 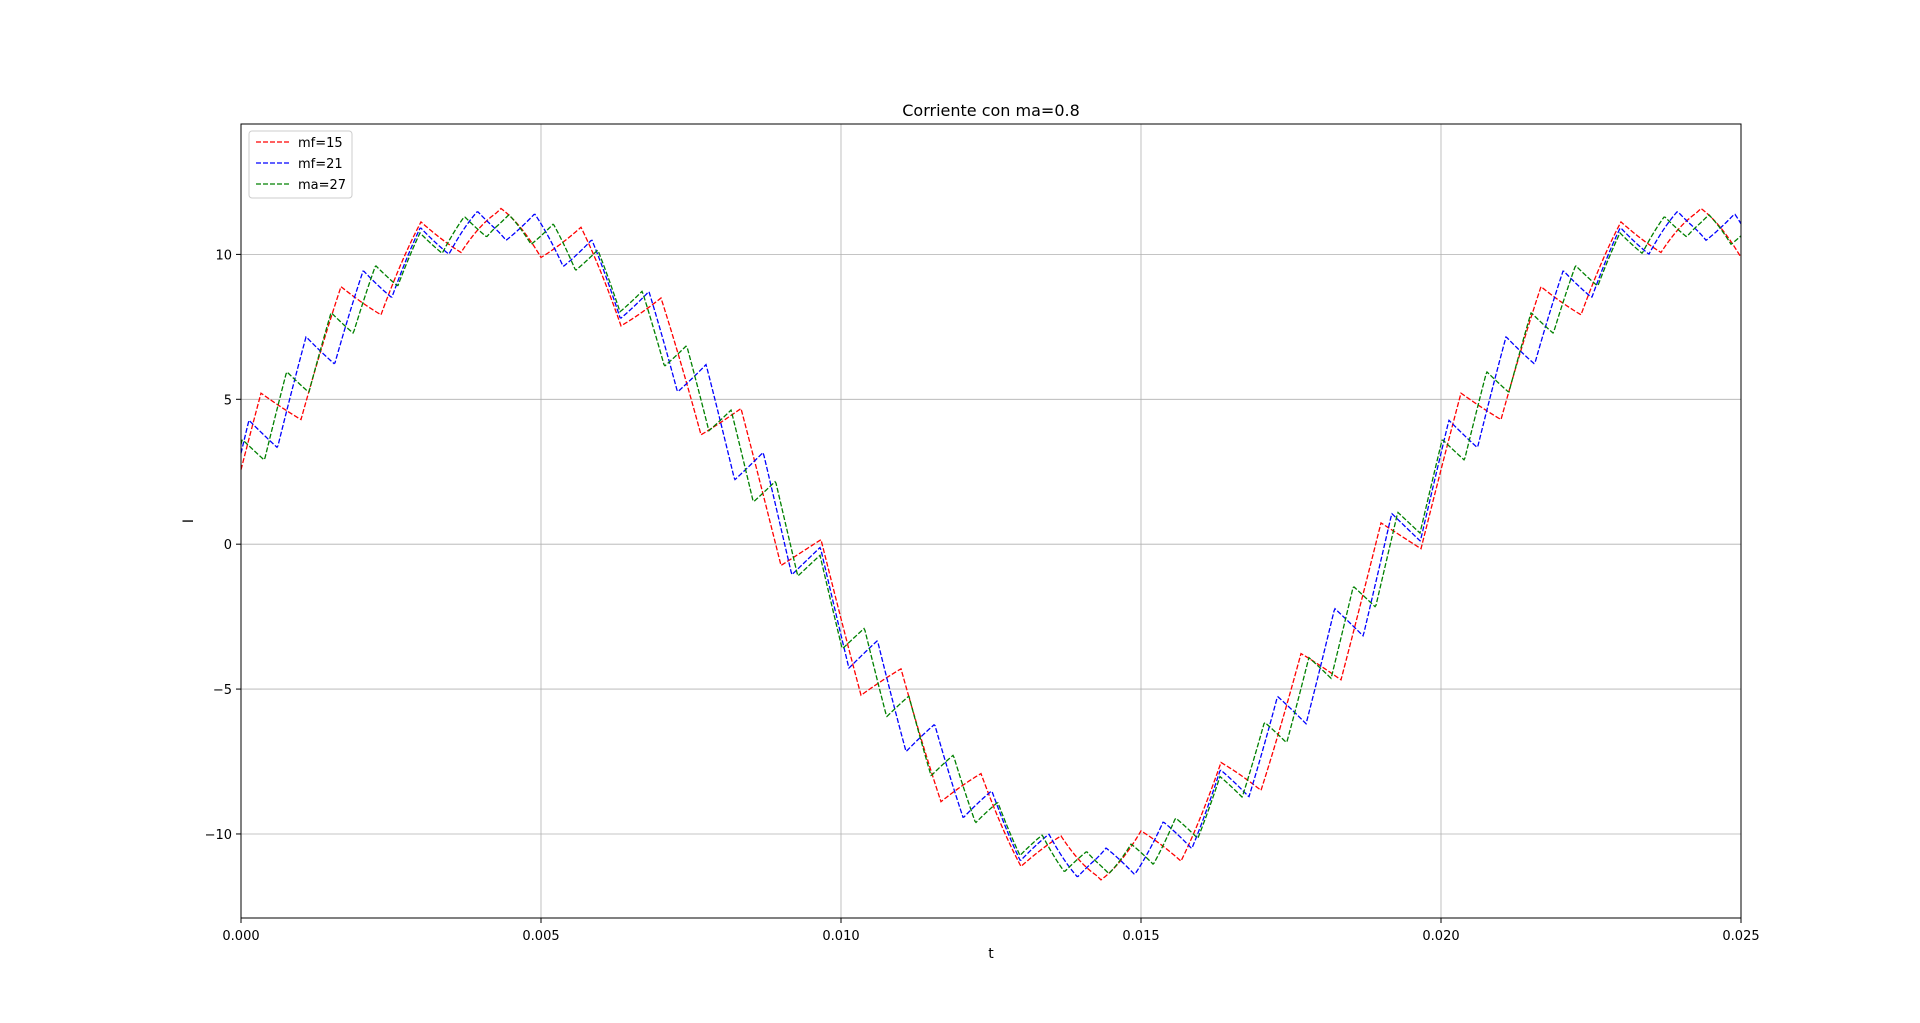 What do you see at coordinates (222, 690) in the screenshot?
I see `y-tick-label: −5` at bounding box center [222, 690].